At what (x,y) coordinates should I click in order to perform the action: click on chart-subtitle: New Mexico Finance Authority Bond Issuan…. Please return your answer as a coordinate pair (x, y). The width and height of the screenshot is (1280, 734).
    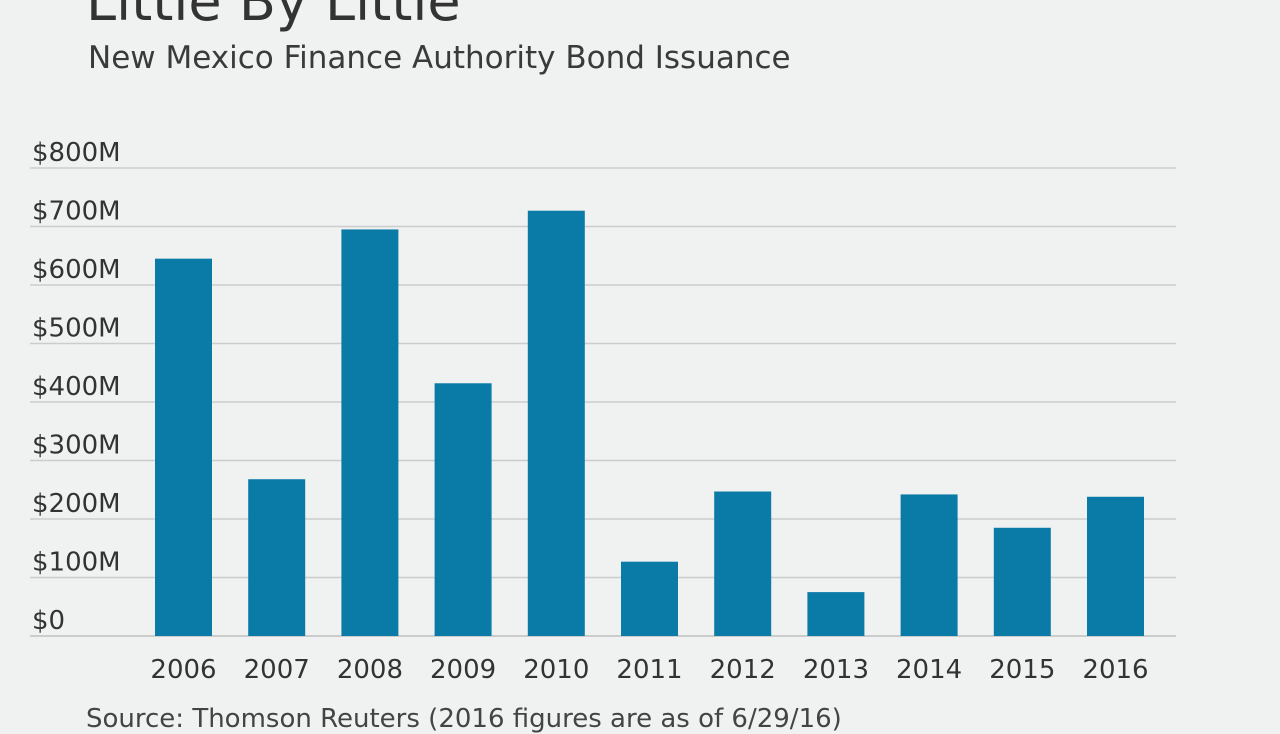
    Looking at the image, I should click on (439, 58).